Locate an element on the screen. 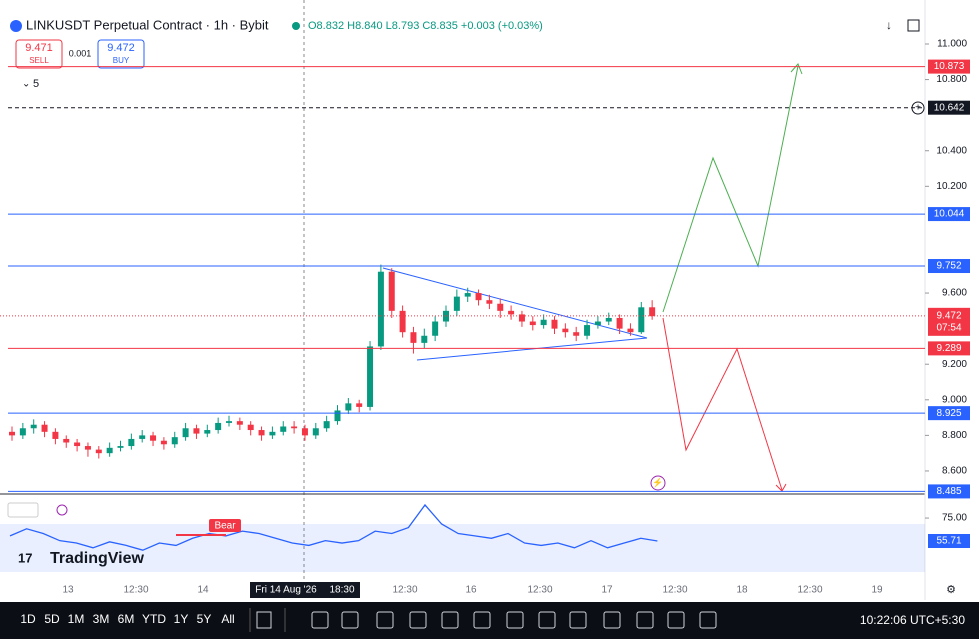 The width and height of the screenshot is (979, 644). collapse-icon: ⌄ is located at coordinates (26, 84).